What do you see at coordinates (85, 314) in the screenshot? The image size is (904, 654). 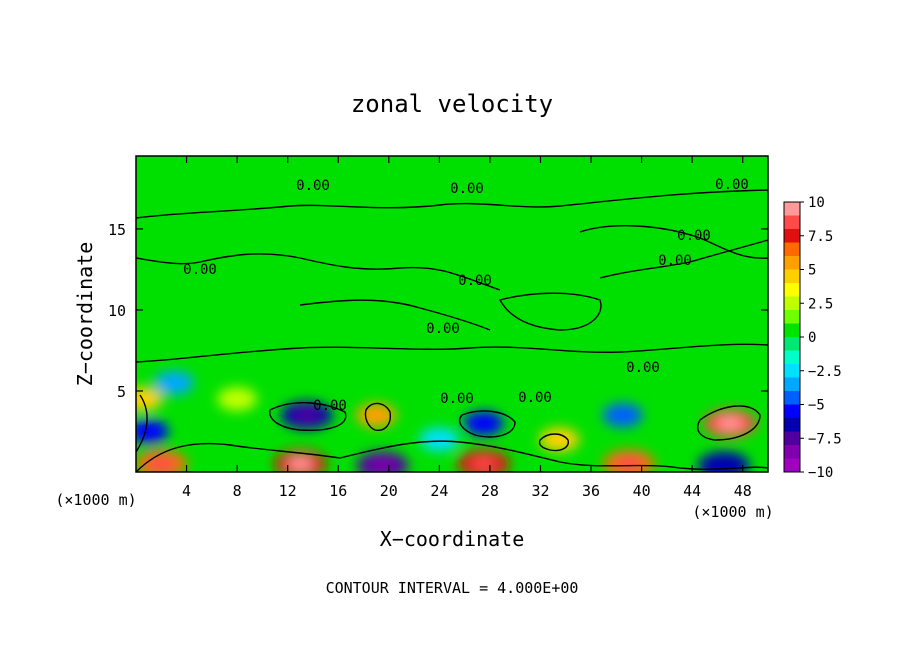 I see `y-axis-label: Z−coordinate` at bounding box center [85, 314].